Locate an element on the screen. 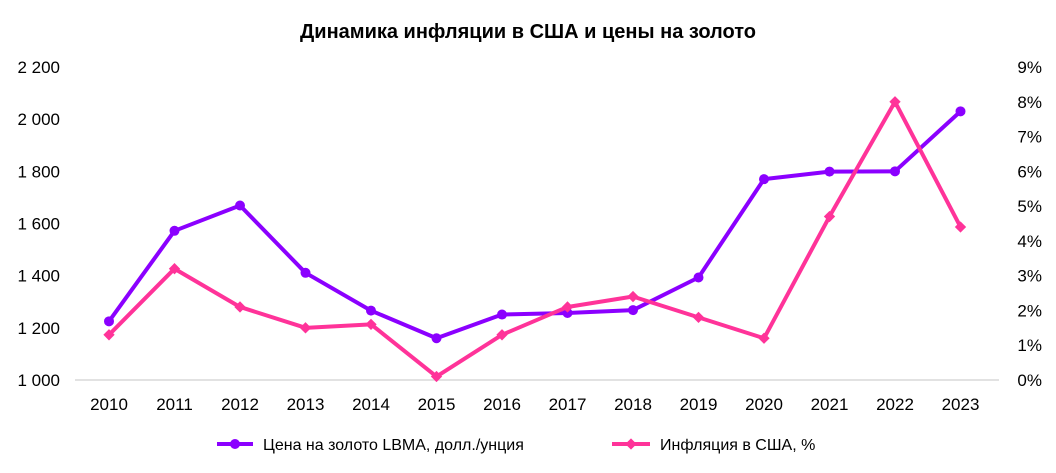 The width and height of the screenshot is (1056, 473). left-tick-label: 1 800 is located at coordinates (38, 171).